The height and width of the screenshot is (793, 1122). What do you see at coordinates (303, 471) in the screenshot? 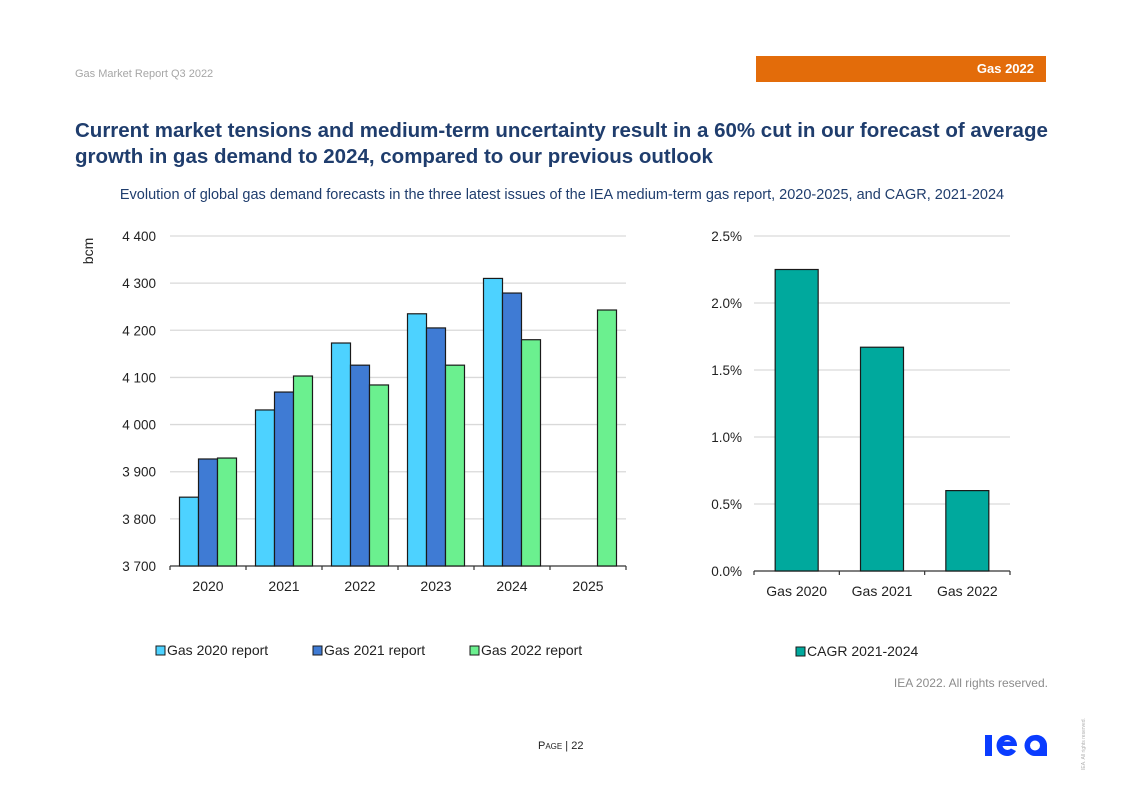
I see `bar-gas-2022-report-2021` at bounding box center [303, 471].